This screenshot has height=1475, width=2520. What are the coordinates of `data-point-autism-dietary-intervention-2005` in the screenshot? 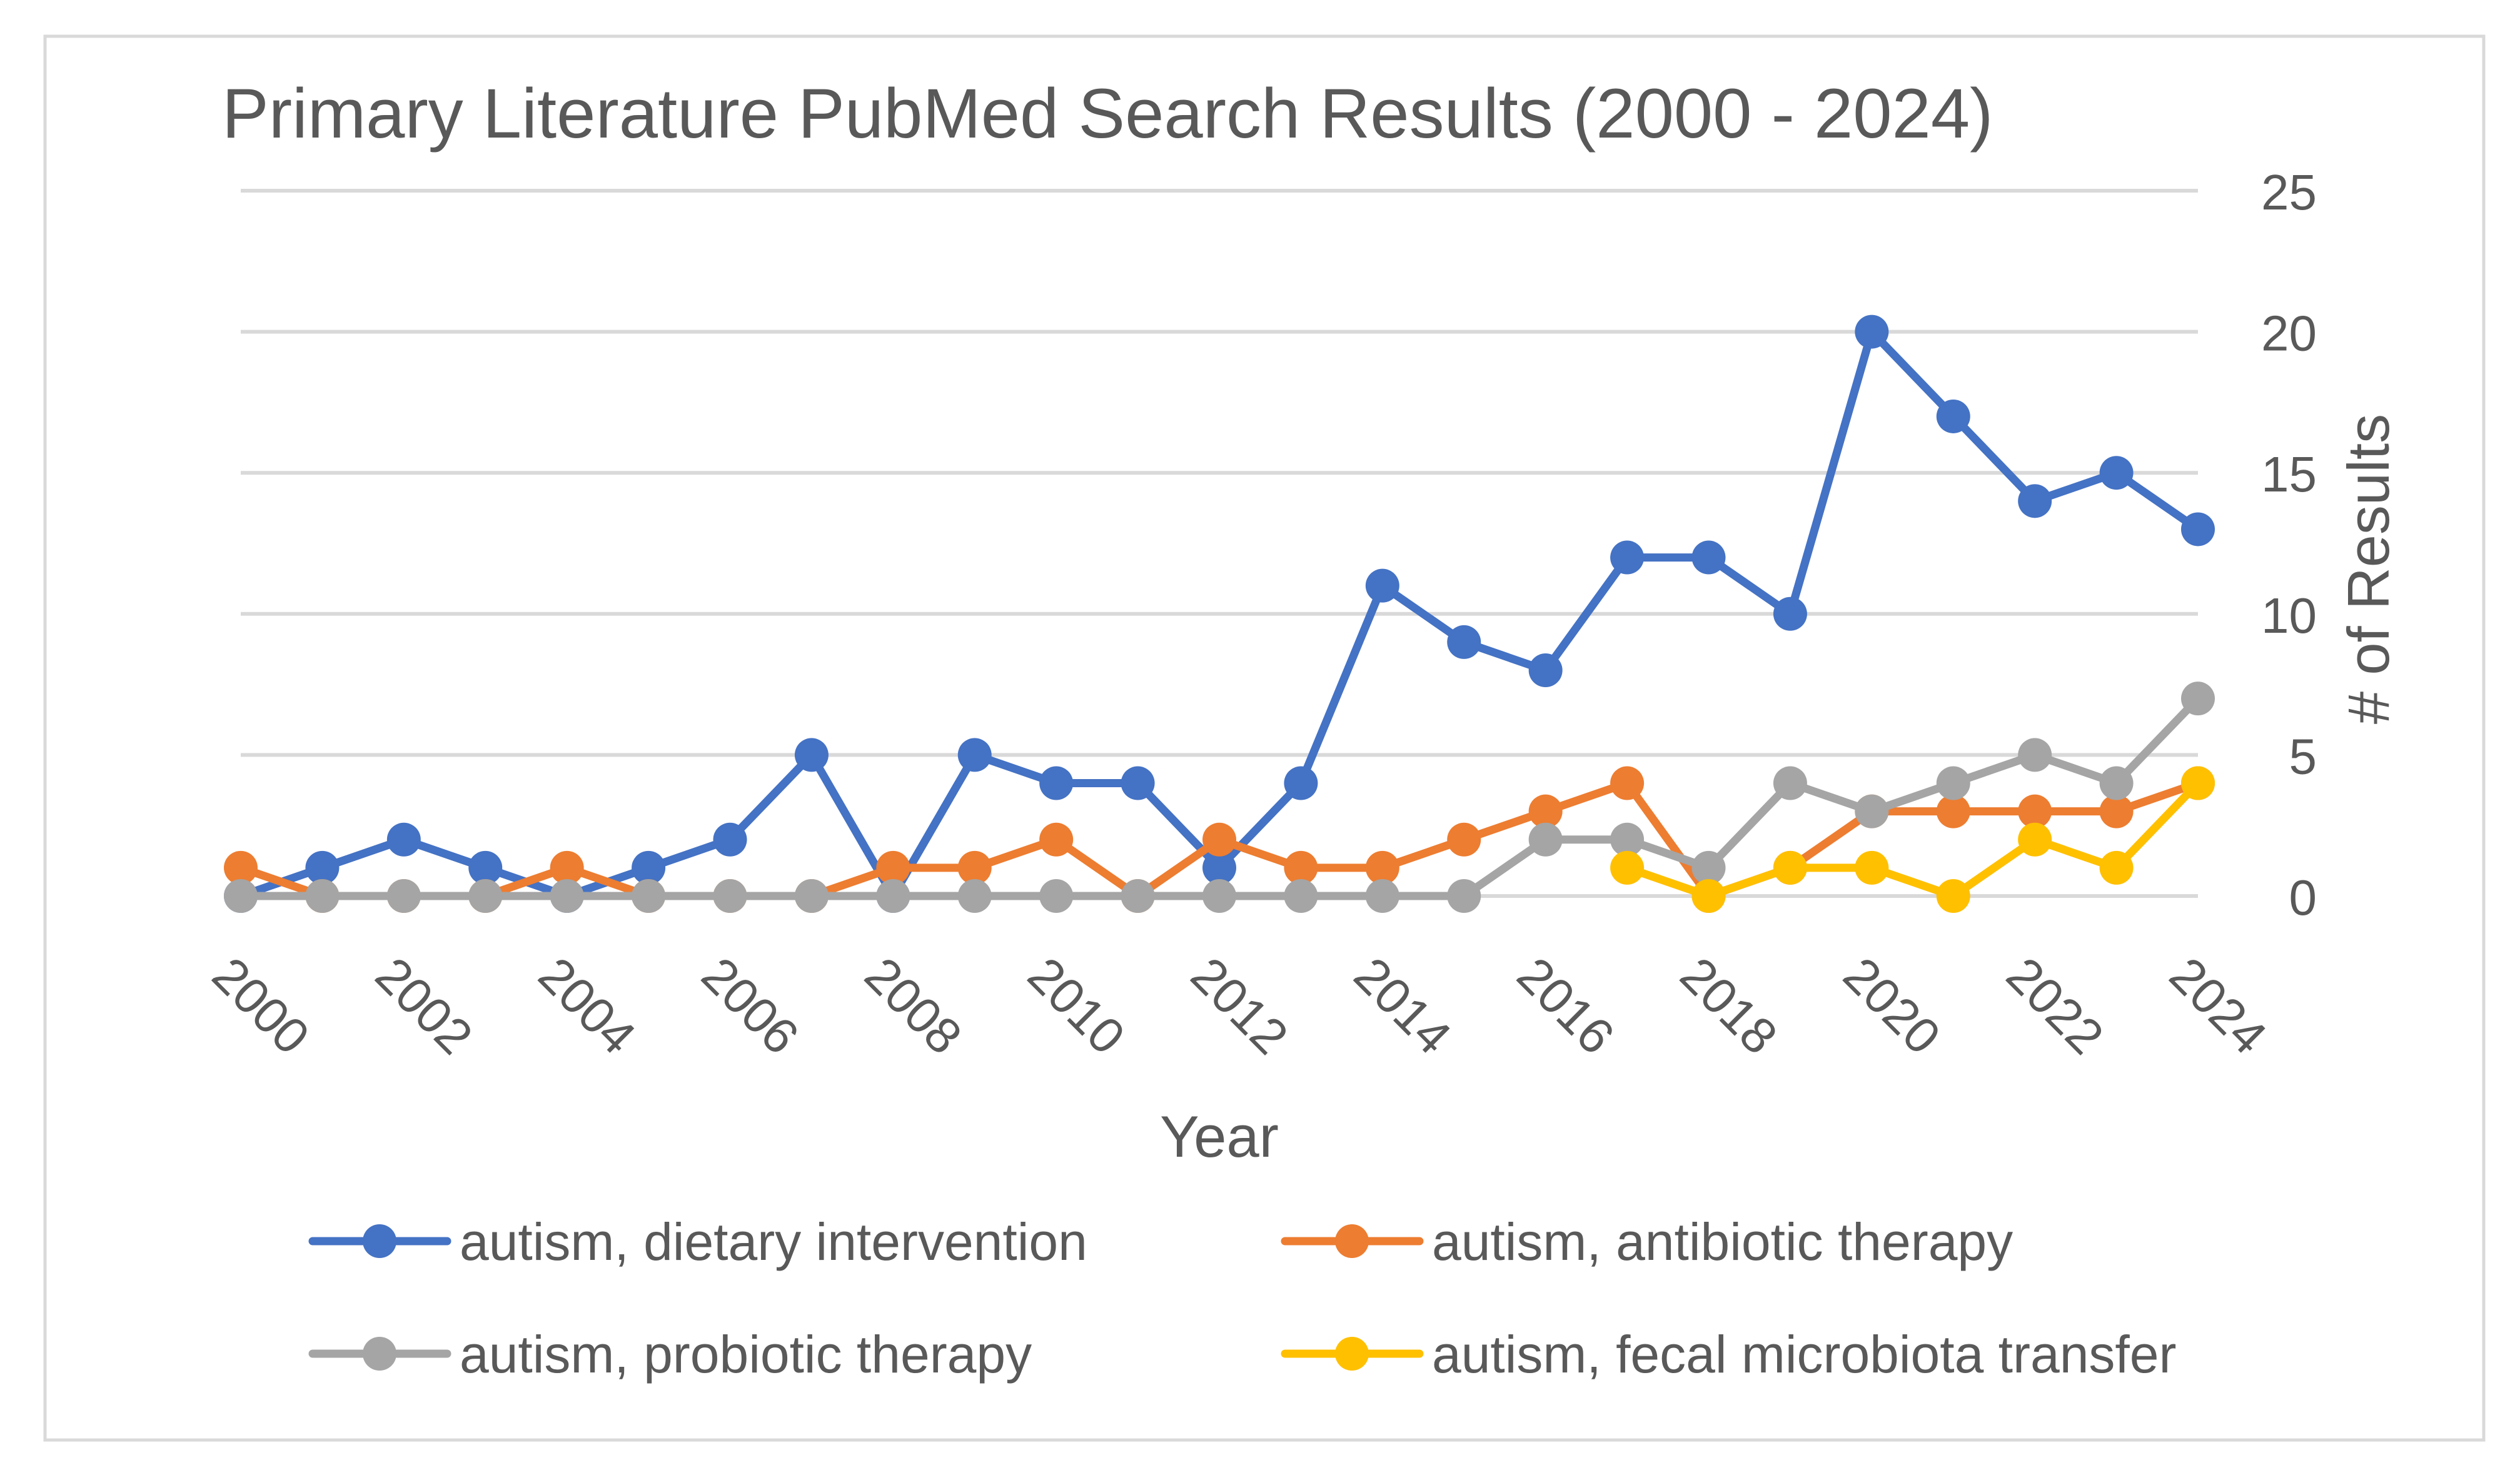 It's located at (649, 868).